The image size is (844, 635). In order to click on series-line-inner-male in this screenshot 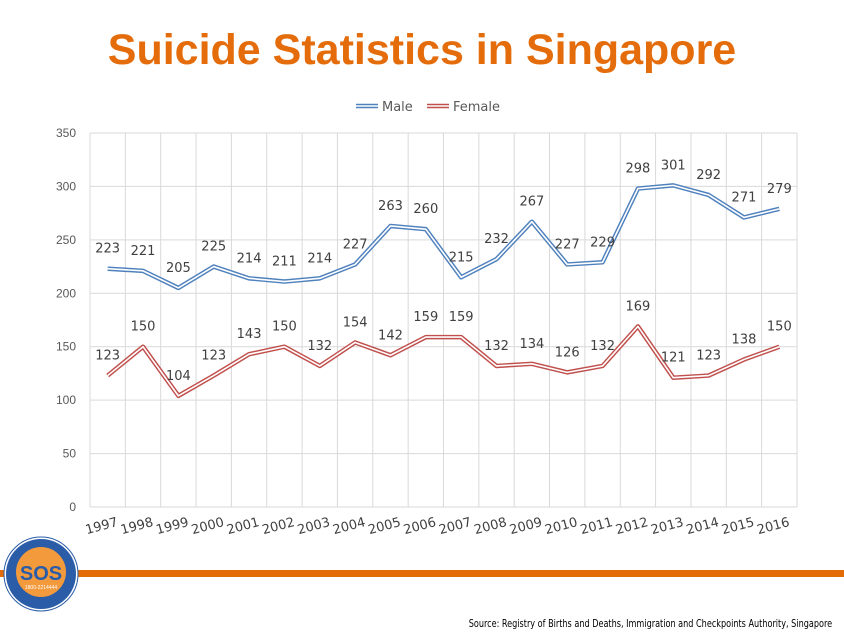, I will do `click(443, 236)`.